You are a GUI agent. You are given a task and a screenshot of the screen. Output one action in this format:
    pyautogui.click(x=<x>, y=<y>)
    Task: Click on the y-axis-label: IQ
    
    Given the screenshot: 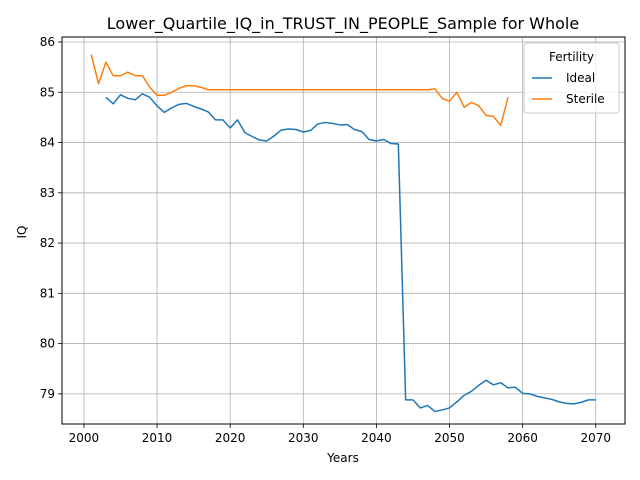 What is the action you would take?
    pyautogui.click(x=22, y=232)
    